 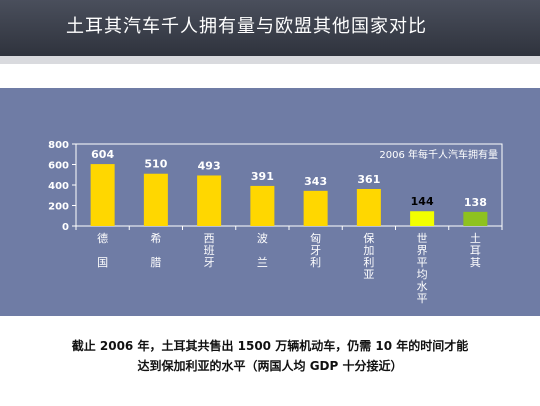 I want to click on category-label: 土, so click(x=475, y=238).